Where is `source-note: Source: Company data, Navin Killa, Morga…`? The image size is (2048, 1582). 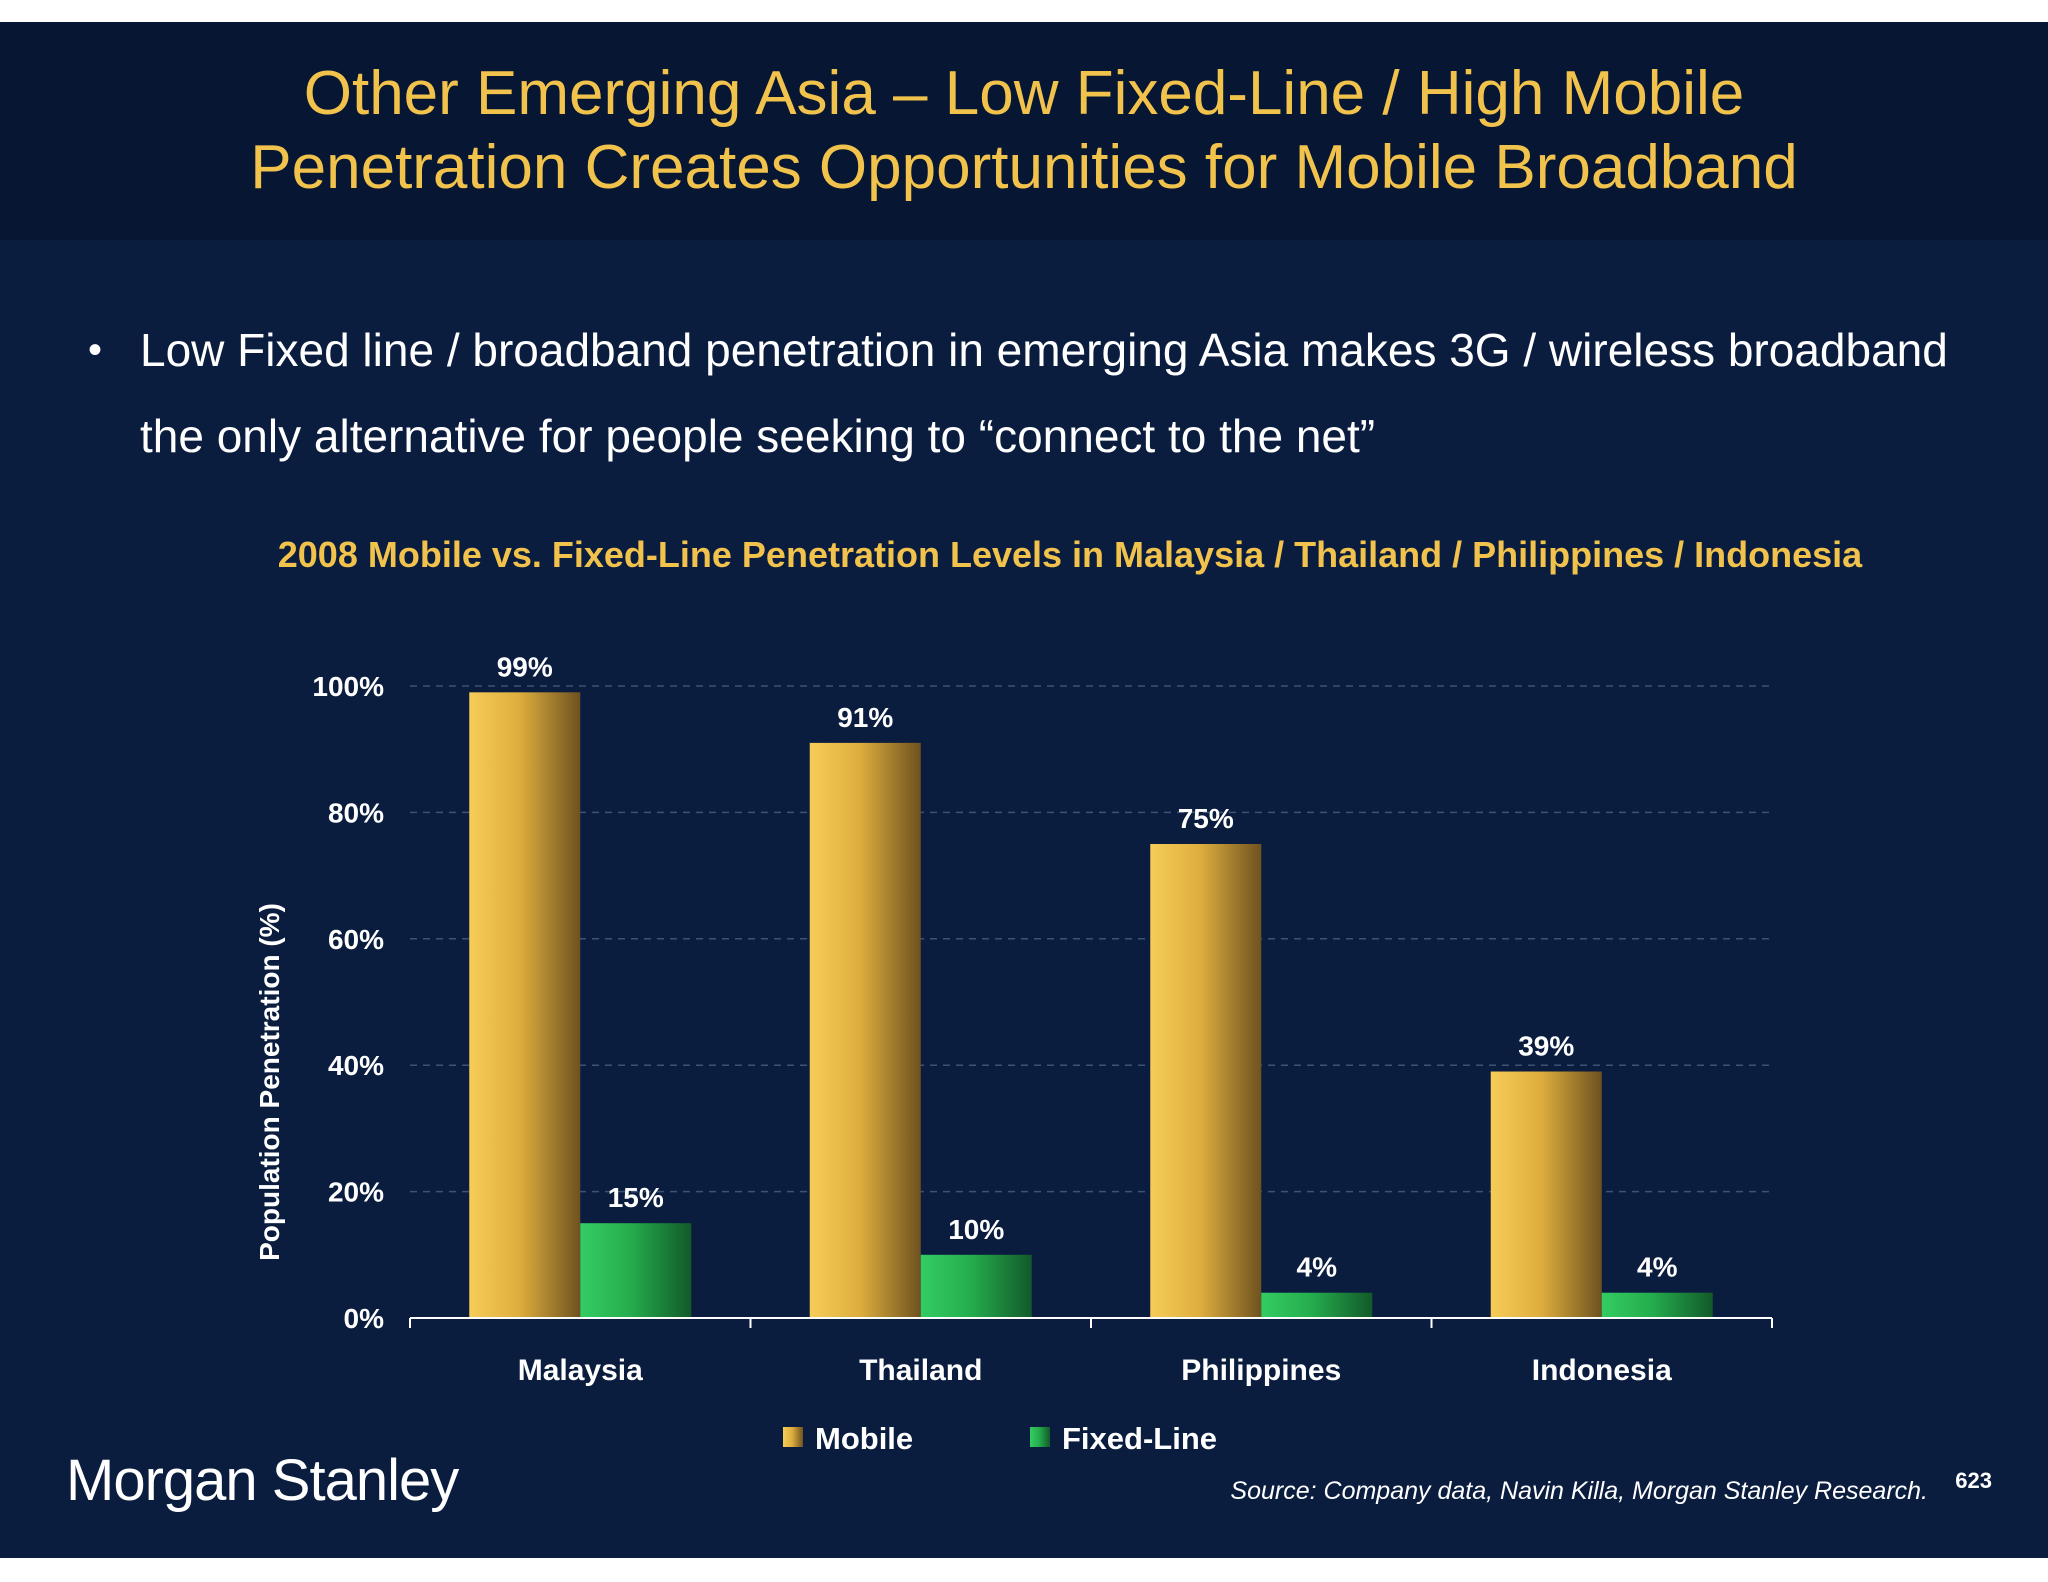 source-note: Source: Company data, Navin Killa, Morga… is located at coordinates (1579, 1491).